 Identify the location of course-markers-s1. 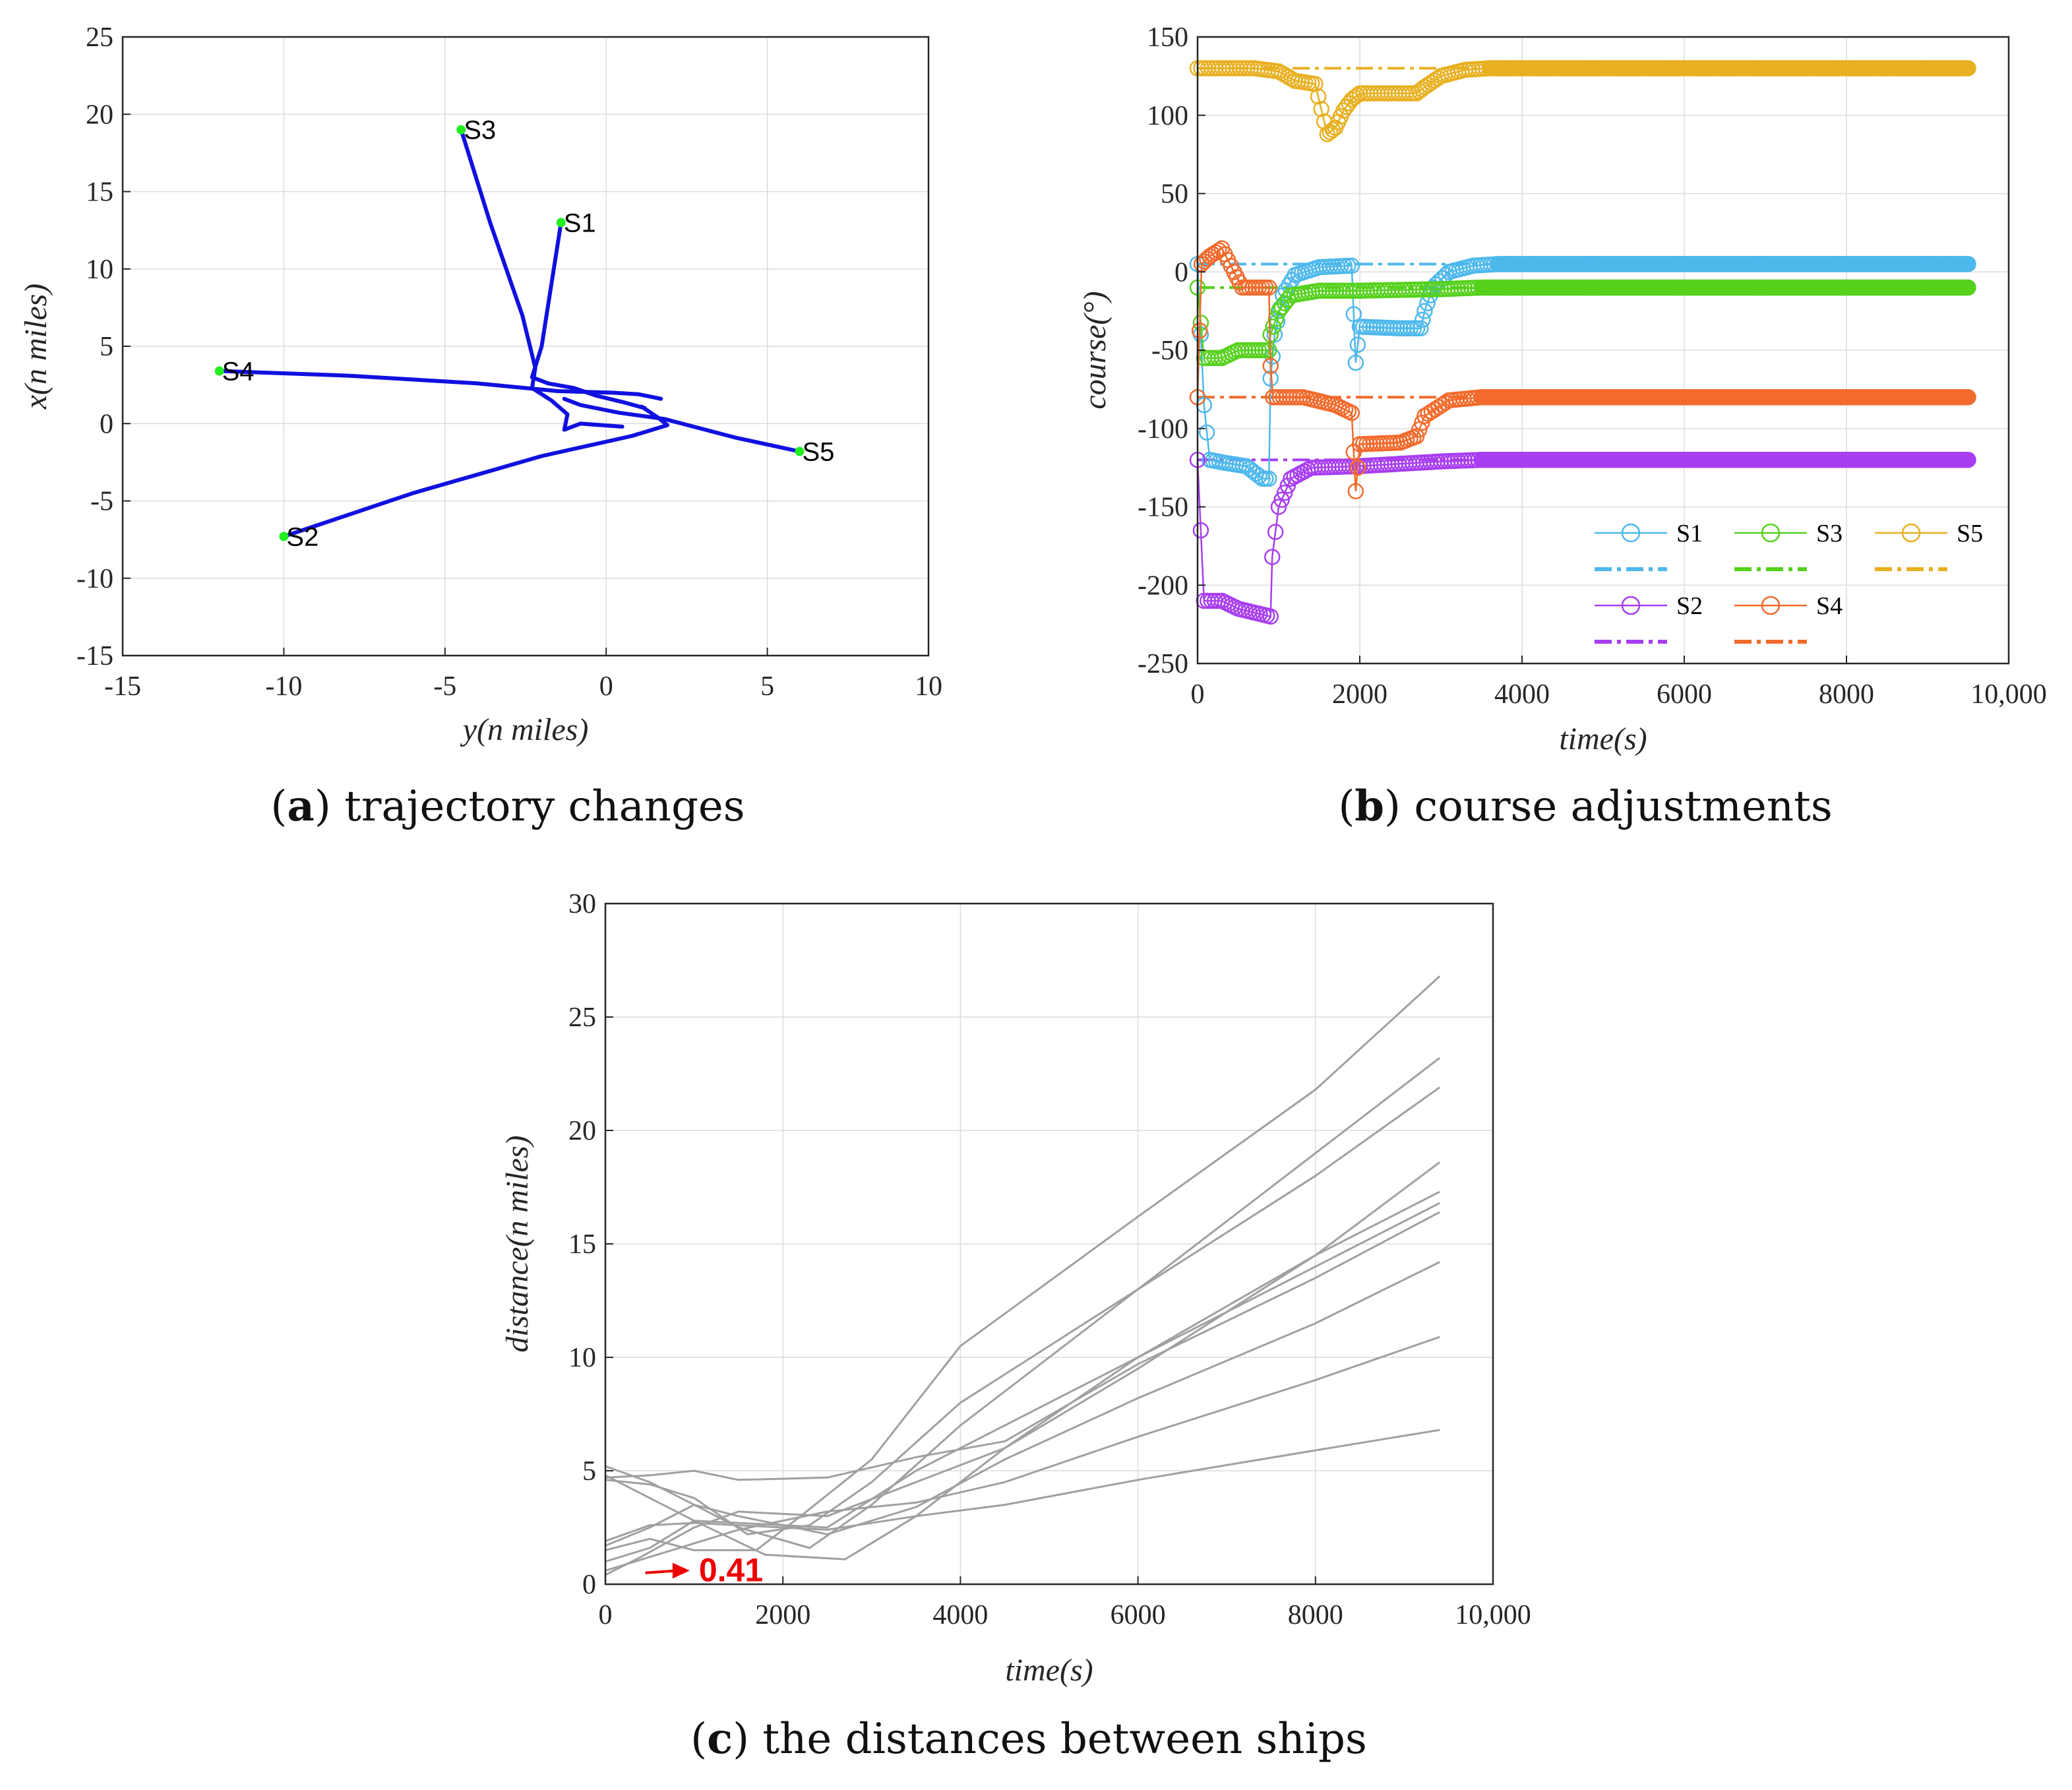
(1582, 371).